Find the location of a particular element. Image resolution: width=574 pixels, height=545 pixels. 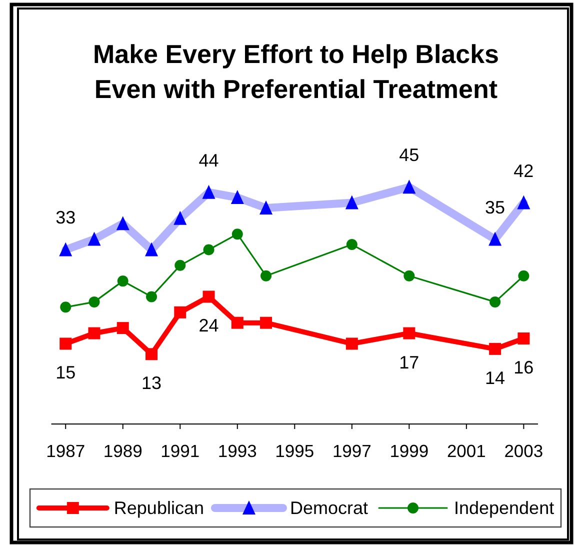

legend-label: Democrat is located at coordinates (329, 508).